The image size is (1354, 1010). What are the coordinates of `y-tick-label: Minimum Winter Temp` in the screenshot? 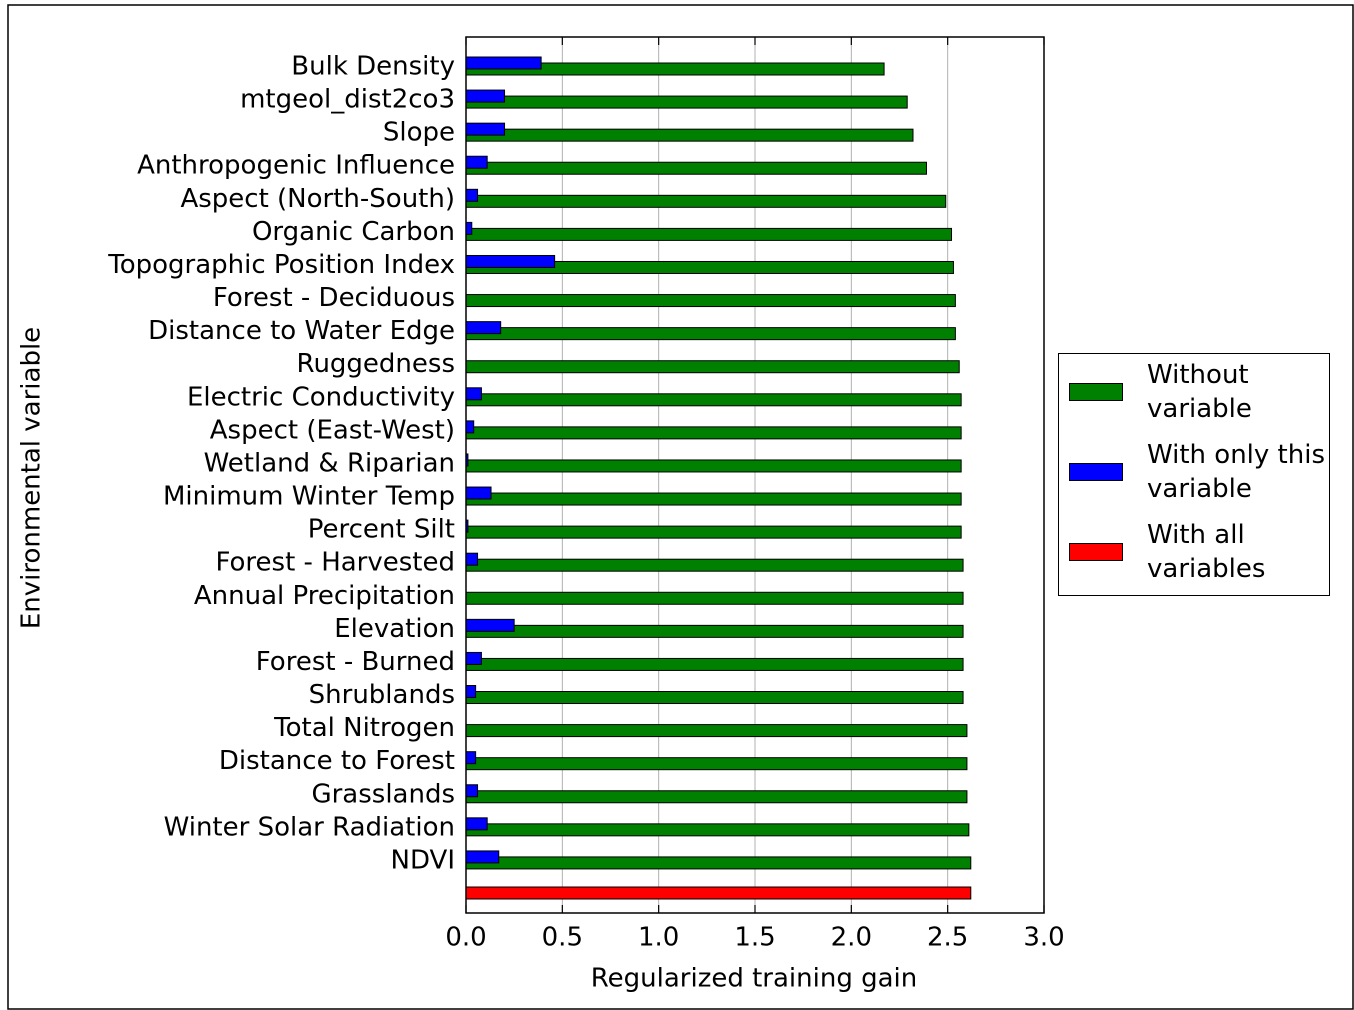 It's located at (309, 497).